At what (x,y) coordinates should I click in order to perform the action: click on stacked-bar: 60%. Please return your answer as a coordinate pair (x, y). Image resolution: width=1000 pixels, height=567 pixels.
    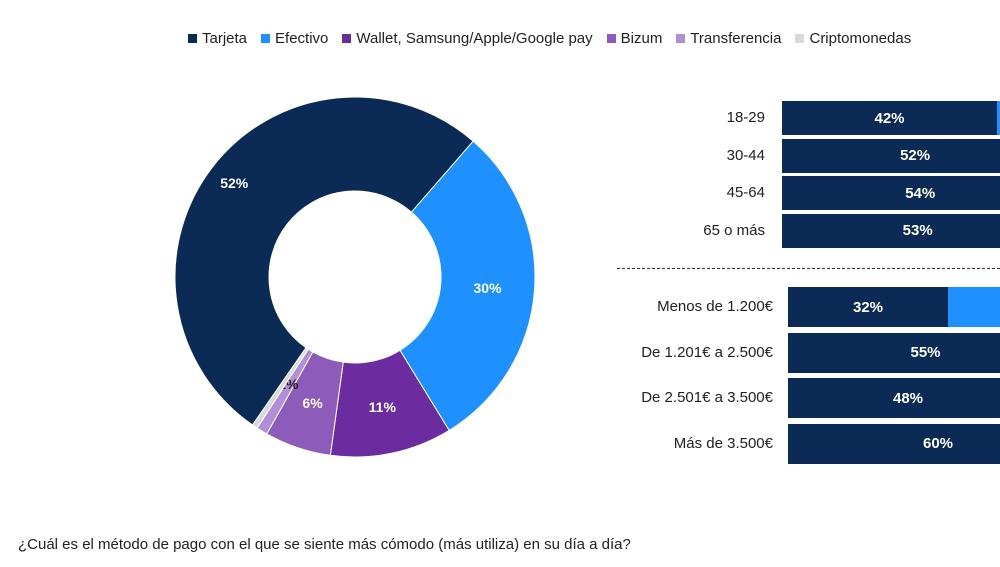
    Looking at the image, I should click on (894, 443).